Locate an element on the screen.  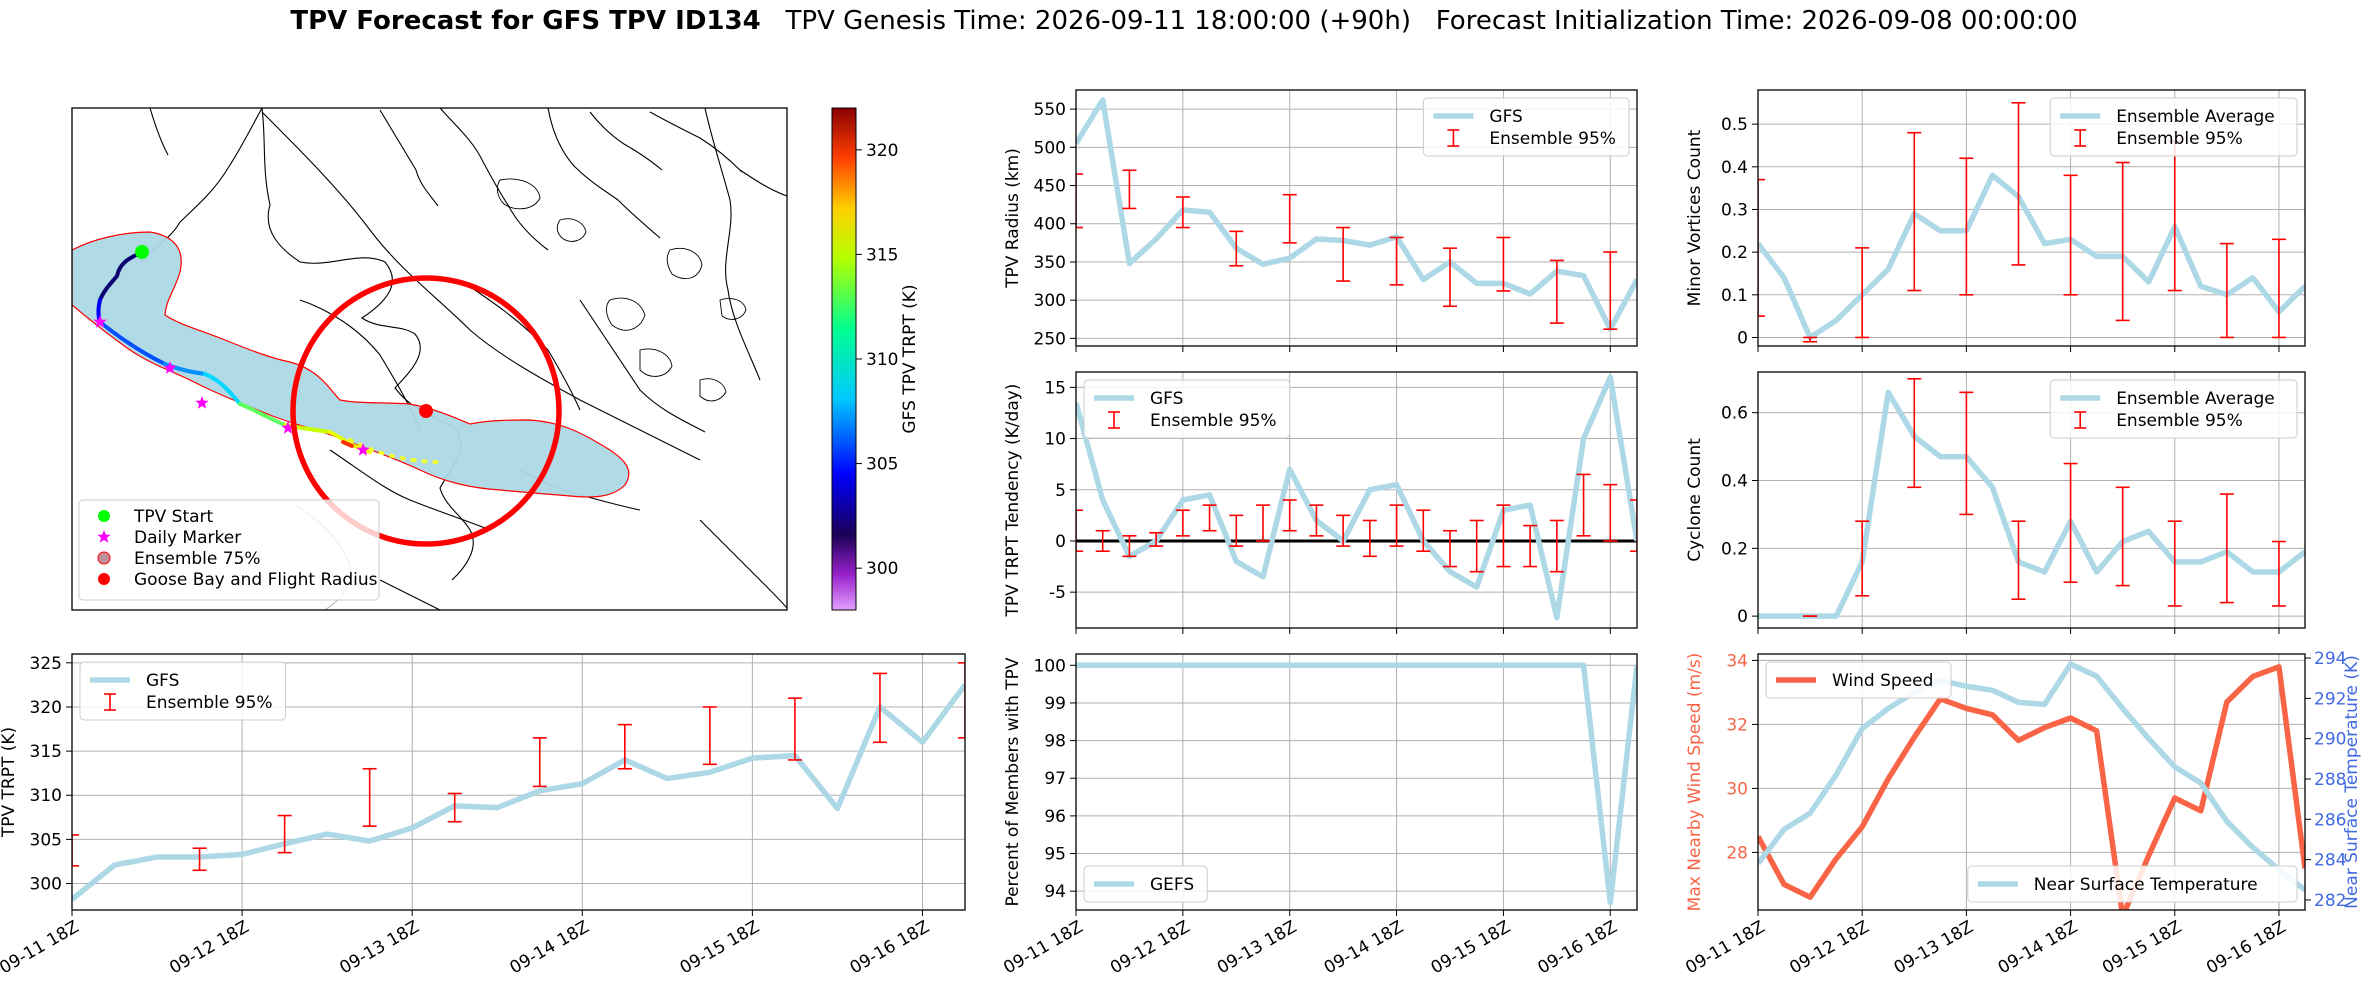
flight-radius-circle is located at coordinates (426, 411).